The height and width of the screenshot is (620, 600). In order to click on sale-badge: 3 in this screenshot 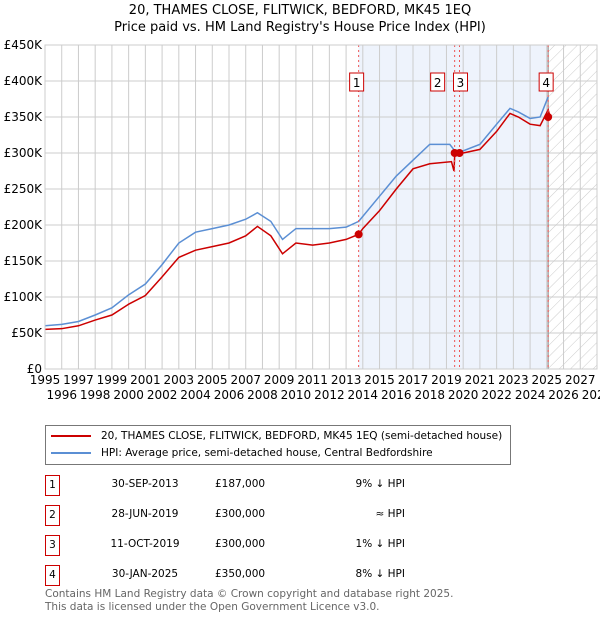, I will do `click(52, 545)`.